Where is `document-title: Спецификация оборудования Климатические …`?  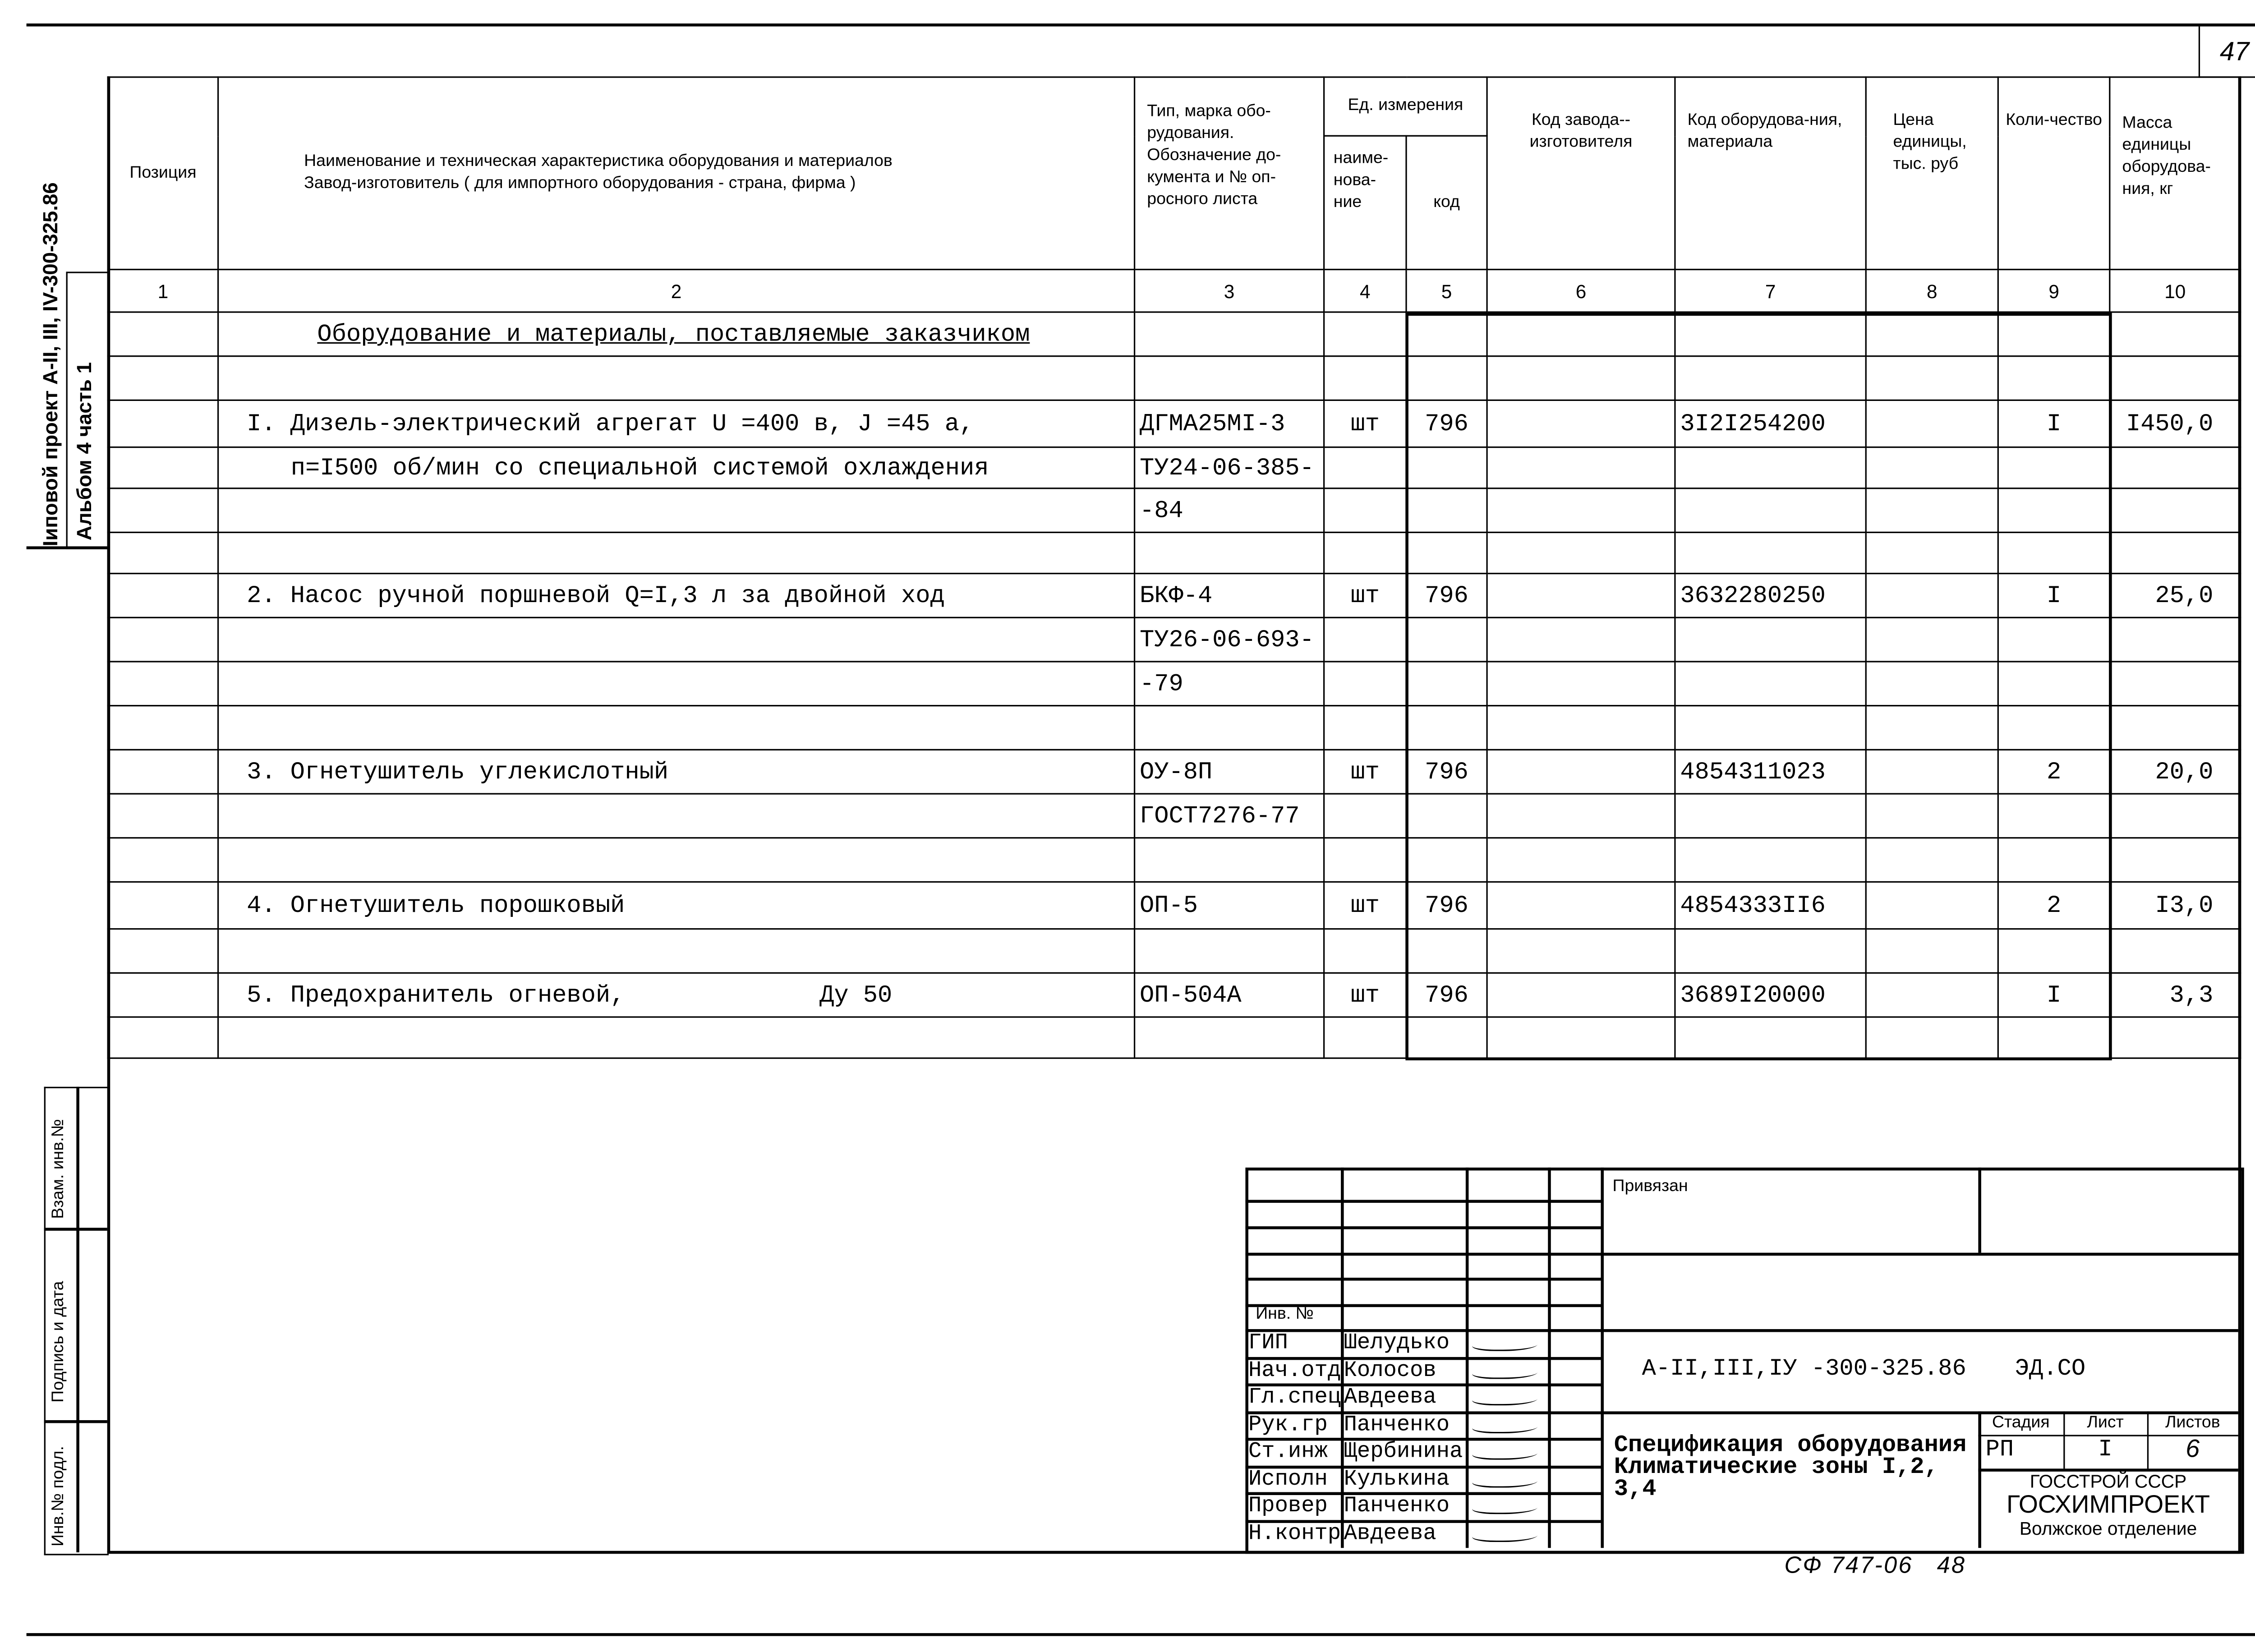
document-title: Спецификация оборудования Климатические … is located at coordinates (1790, 1467).